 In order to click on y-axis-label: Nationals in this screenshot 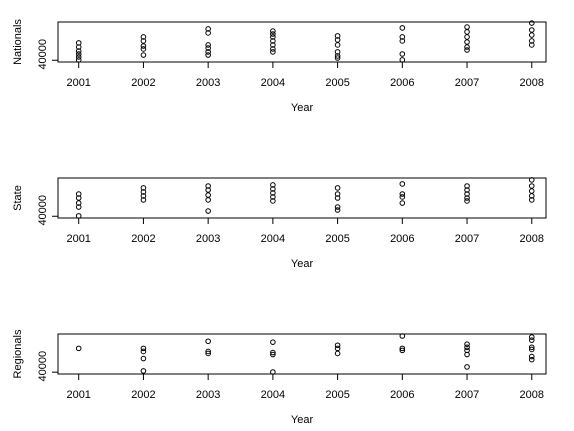, I will do `click(18, 42)`.